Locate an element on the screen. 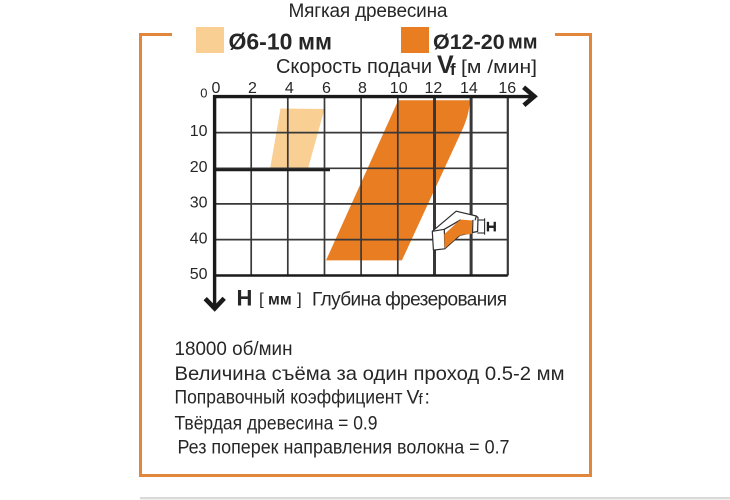 This screenshot has width=730, height=500. svg-text: 16 is located at coordinates (507, 88).